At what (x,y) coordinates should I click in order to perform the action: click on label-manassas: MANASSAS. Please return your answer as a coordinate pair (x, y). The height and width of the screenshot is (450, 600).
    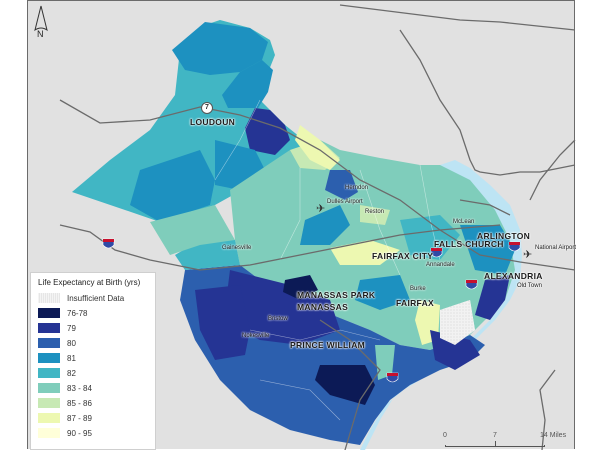
    Looking at the image, I should click on (323, 307).